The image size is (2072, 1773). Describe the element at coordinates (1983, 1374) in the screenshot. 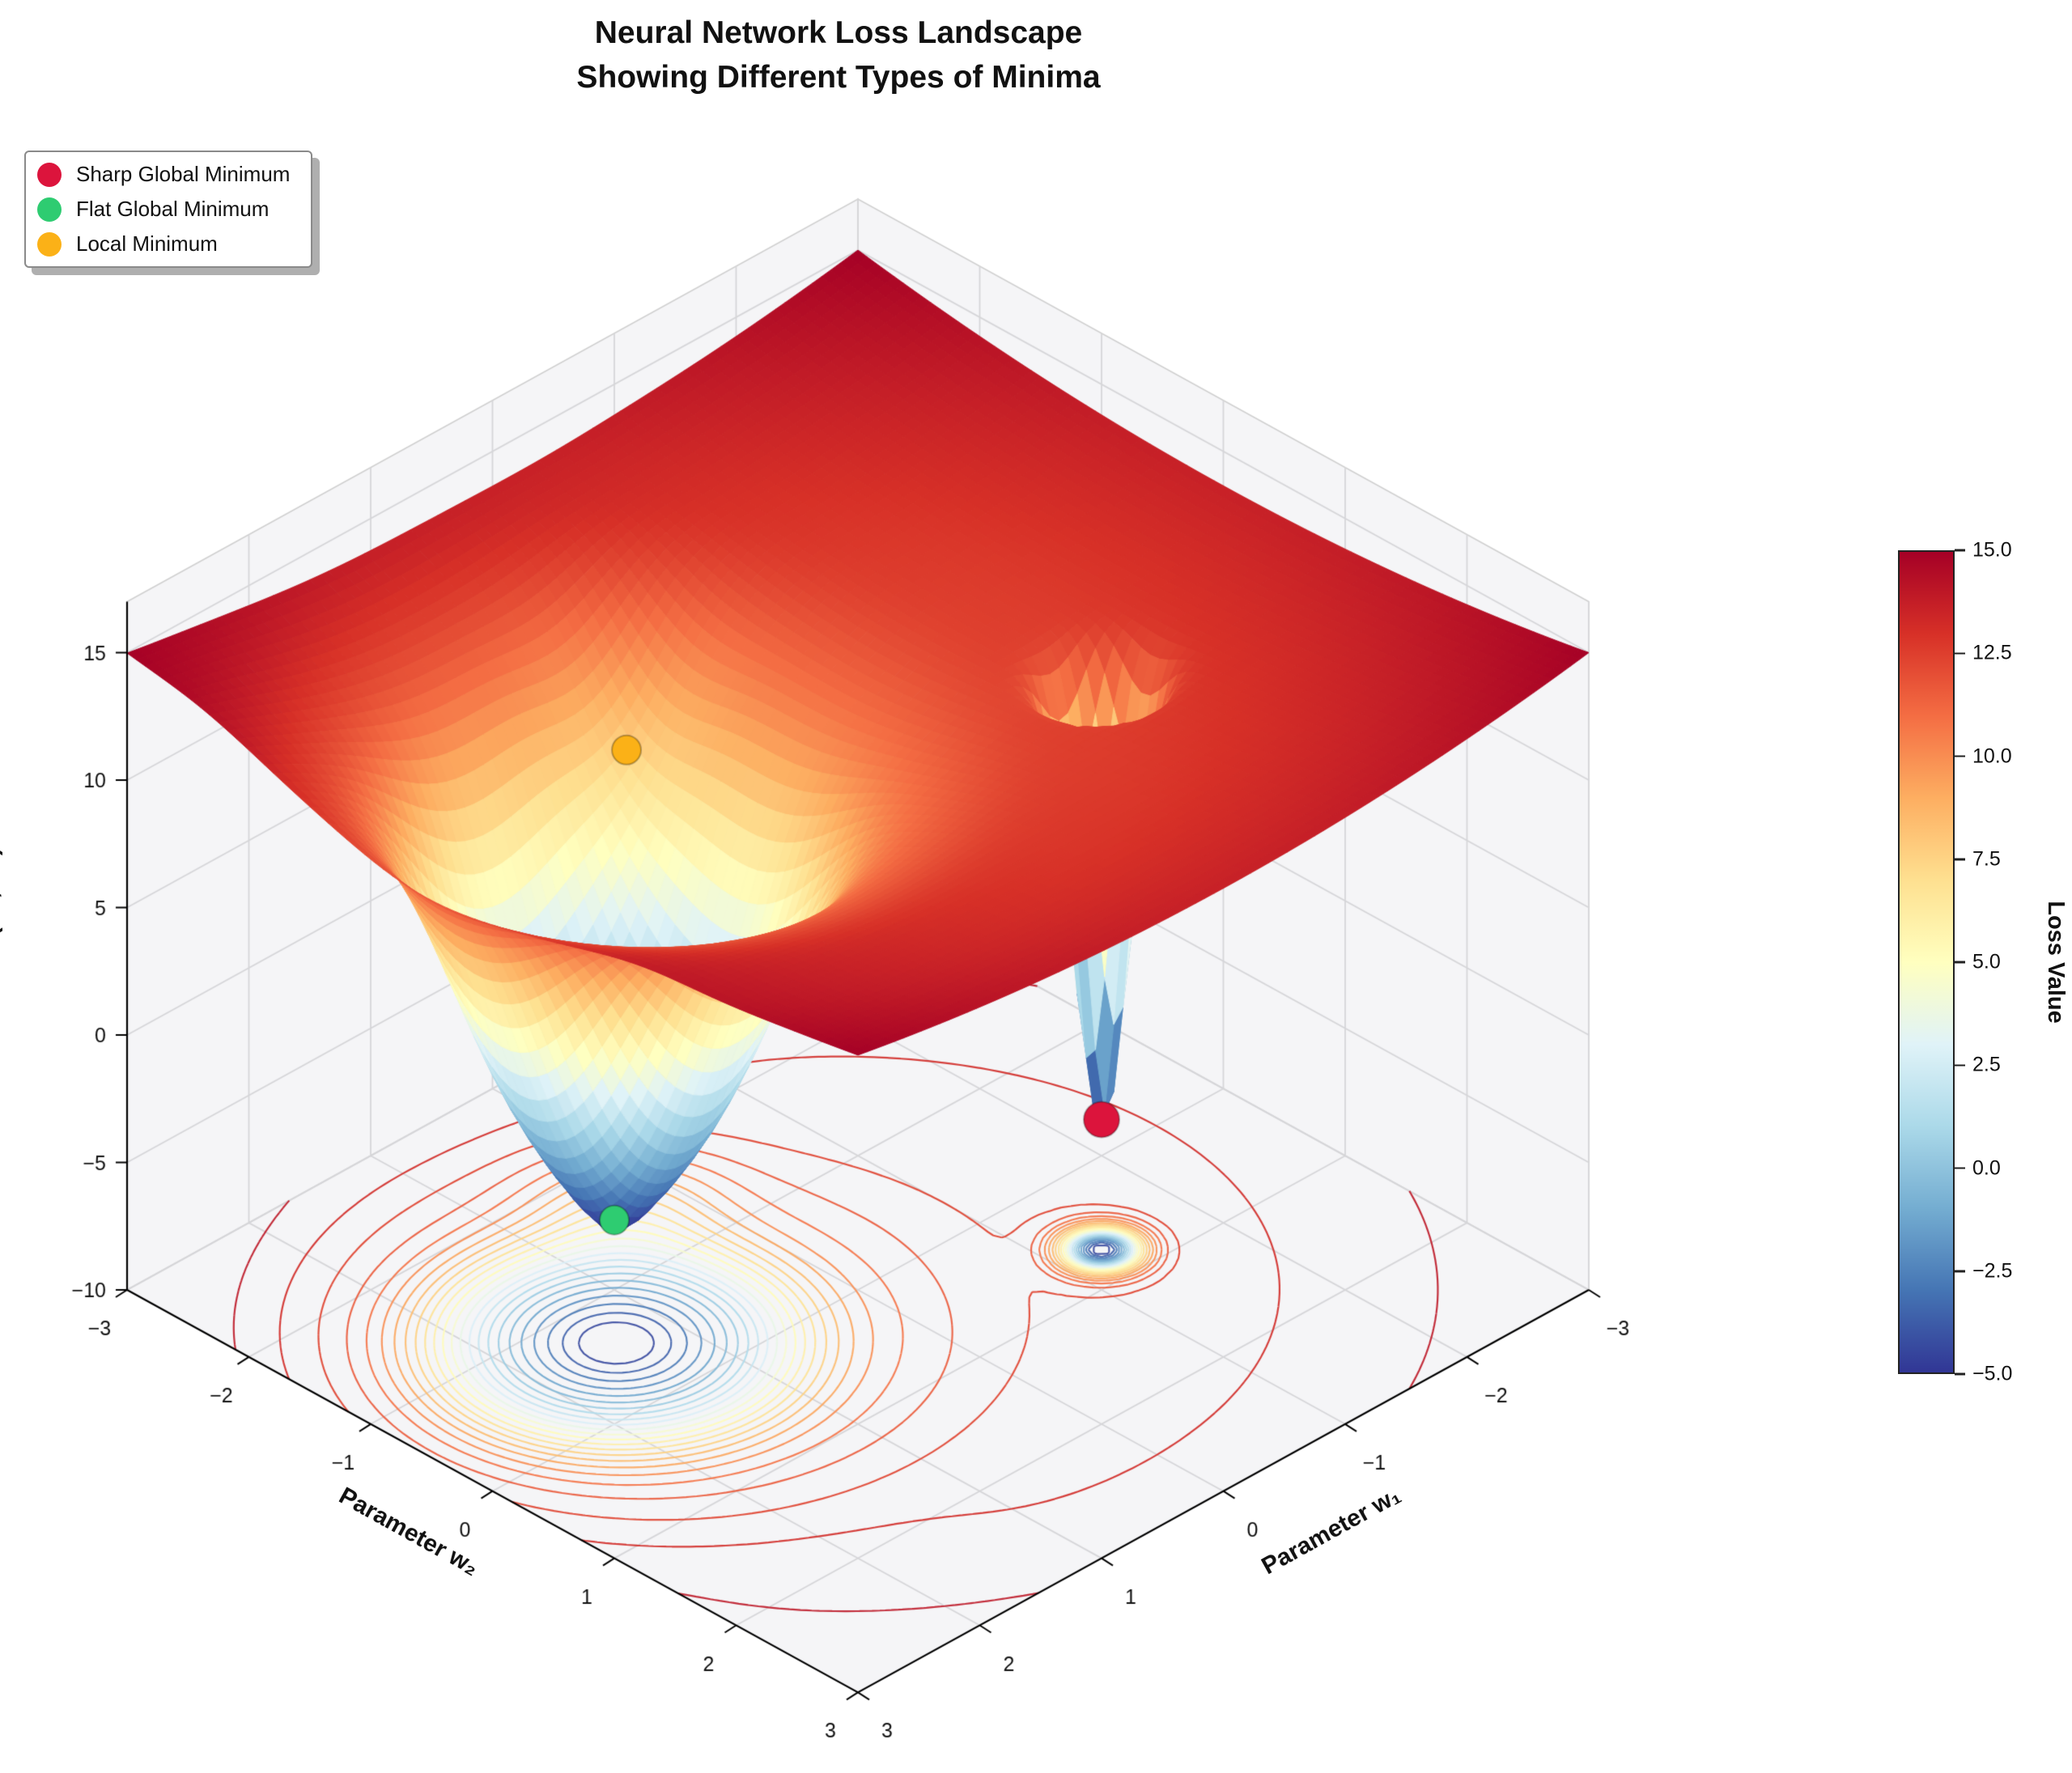

I see `colorbar-tick: −5.0` at that location.